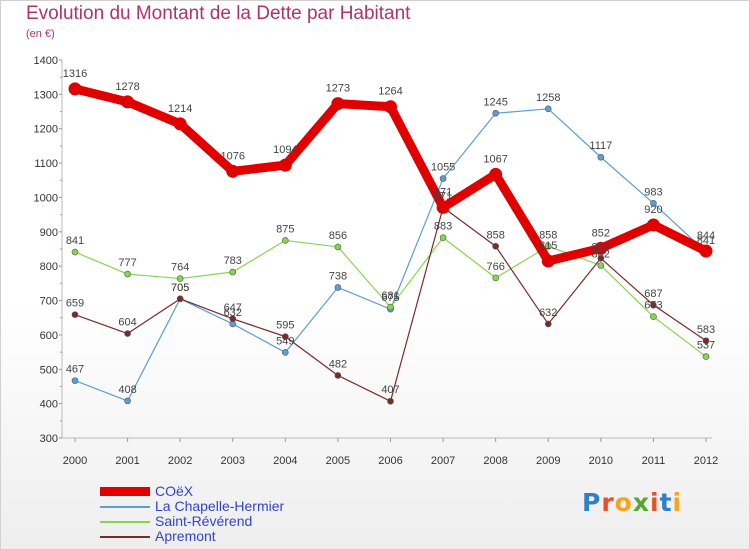  What do you see at coordinates (443, 461) in the screenshot?
I see `x-tick-label: 2007` at bounding box center [443, 461].